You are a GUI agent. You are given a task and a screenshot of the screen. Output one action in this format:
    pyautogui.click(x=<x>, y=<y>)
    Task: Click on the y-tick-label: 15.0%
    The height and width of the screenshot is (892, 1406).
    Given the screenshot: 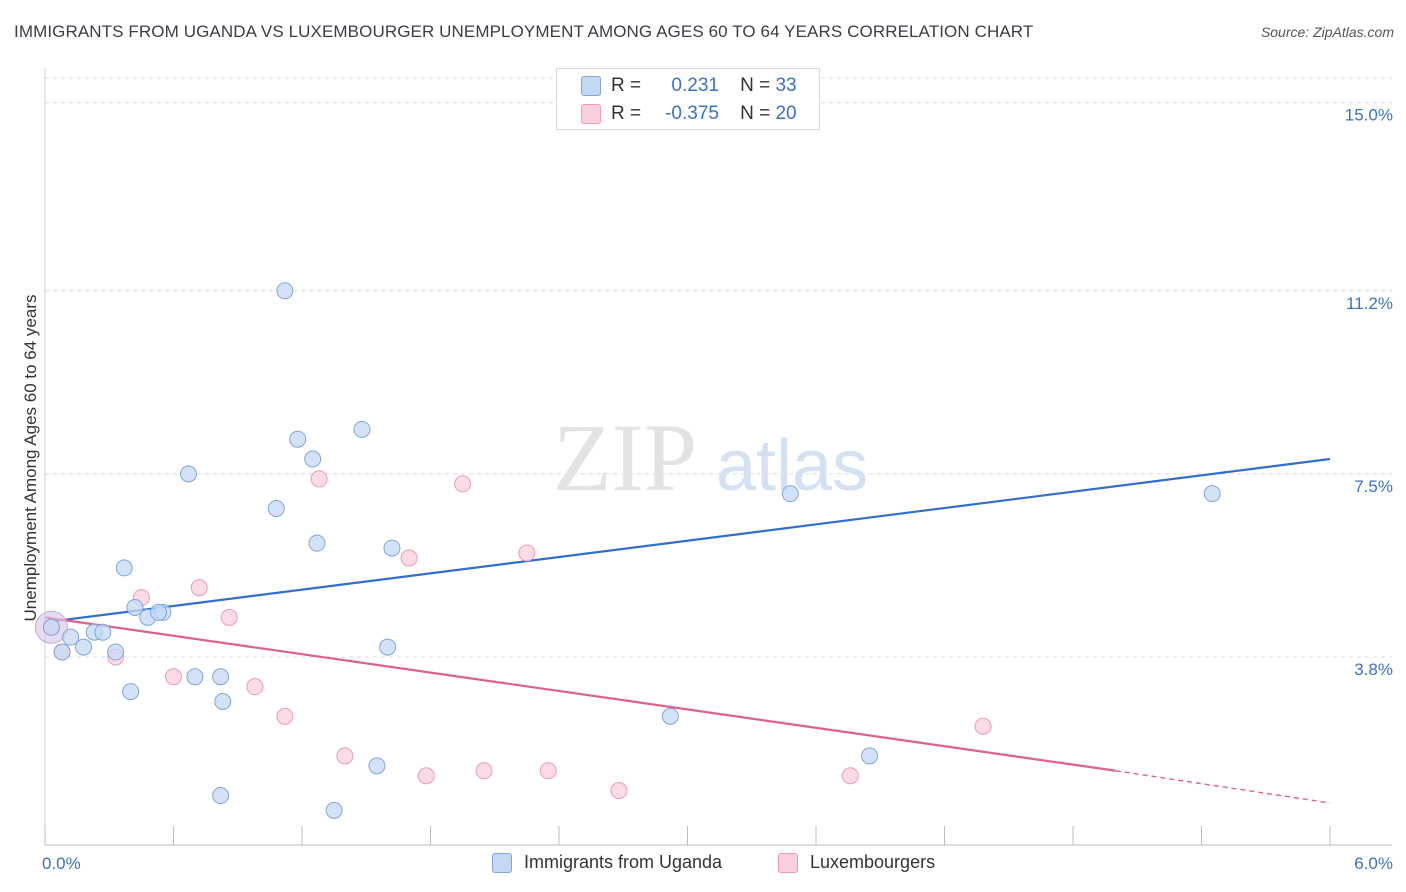 What is the action you would take?
    pyautogui.click(x=1369, y=115)
    